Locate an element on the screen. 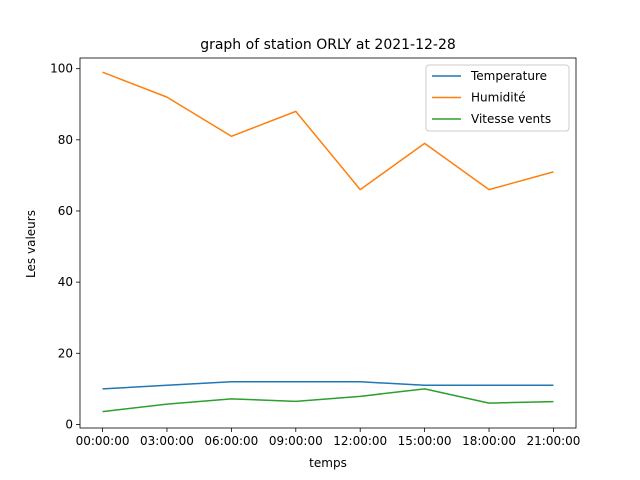 Image resolution: width=640 pixels, height=480 pixels. y-tick-label: 60 is located at coordinates (65, 211).